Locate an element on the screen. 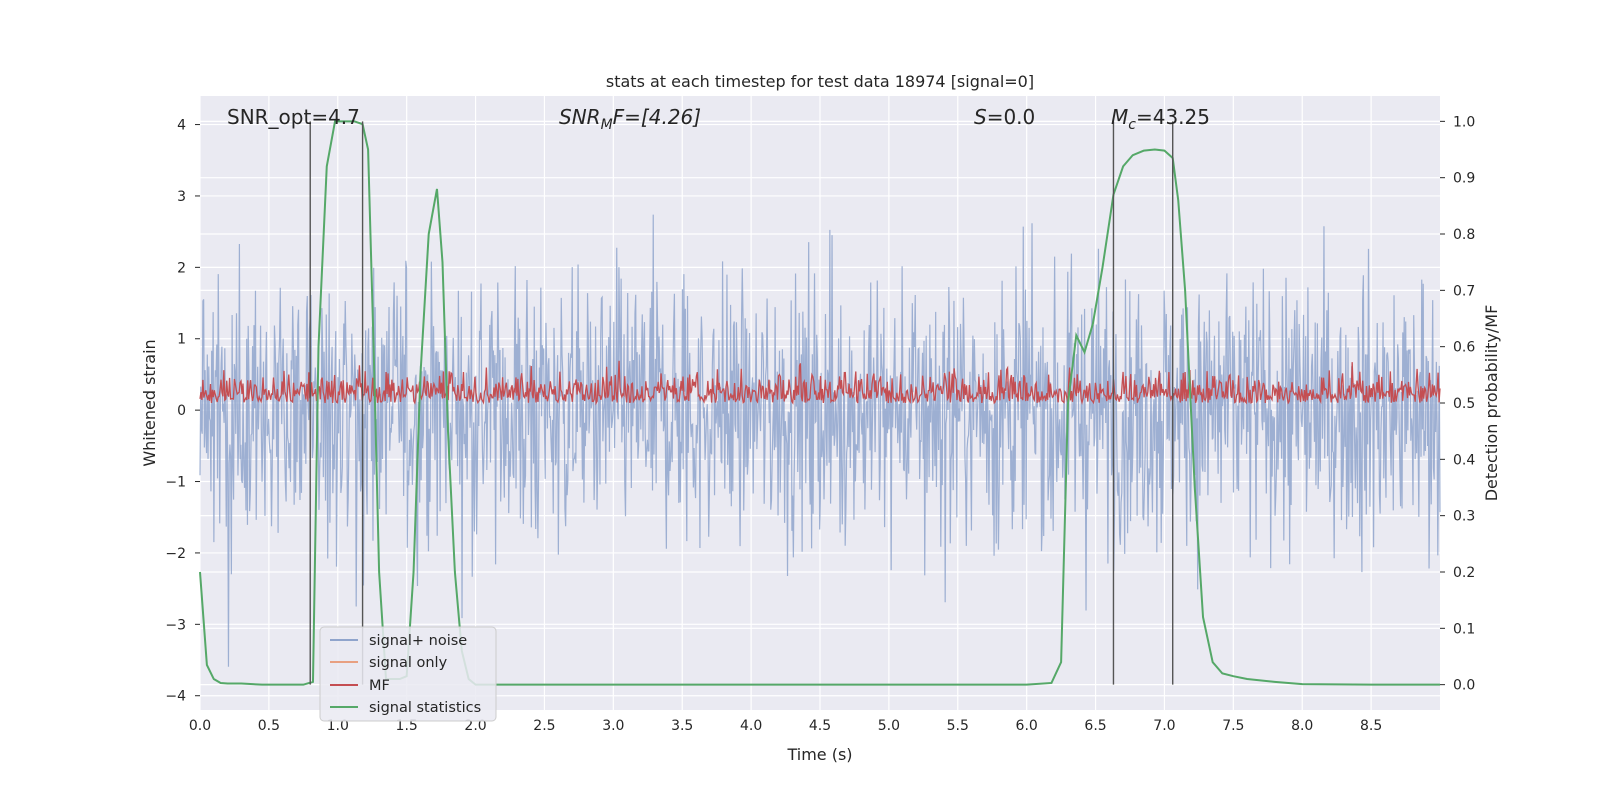  legend-label-signal-only: signal only is located at coordinates (408, 663).